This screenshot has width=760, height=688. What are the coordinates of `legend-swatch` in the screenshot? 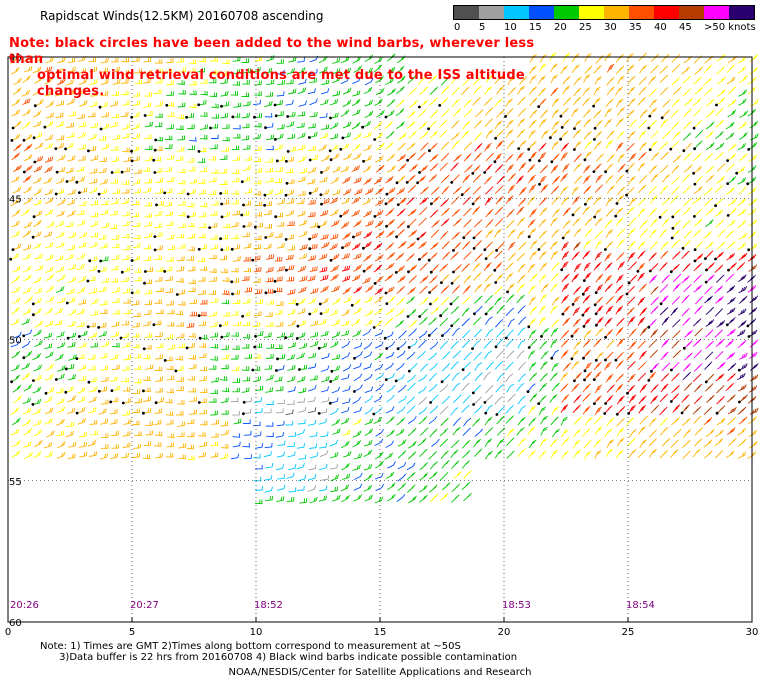 It's located at (541, 12).